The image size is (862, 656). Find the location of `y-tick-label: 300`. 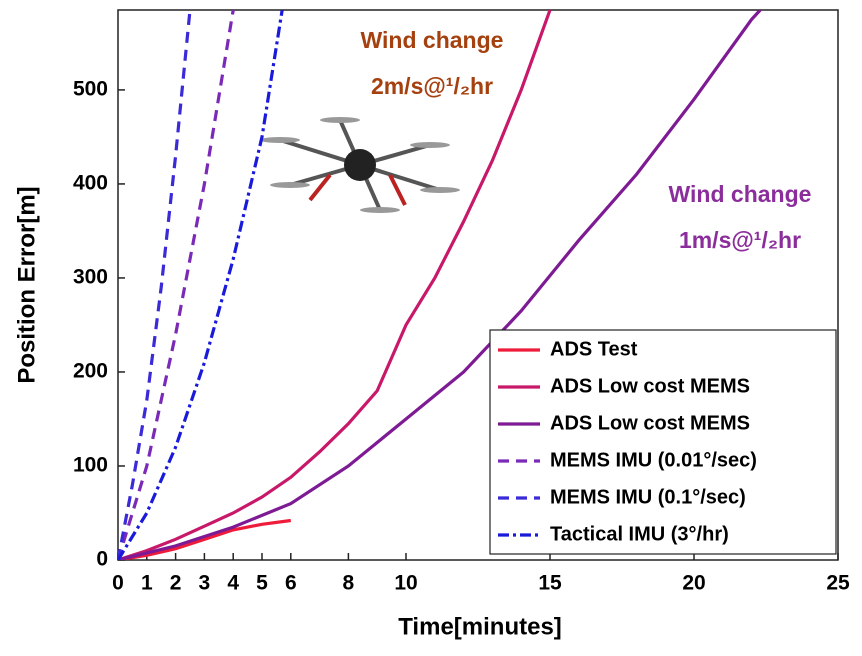

y-tick-label: 300 is located at coordinates (90, 276).